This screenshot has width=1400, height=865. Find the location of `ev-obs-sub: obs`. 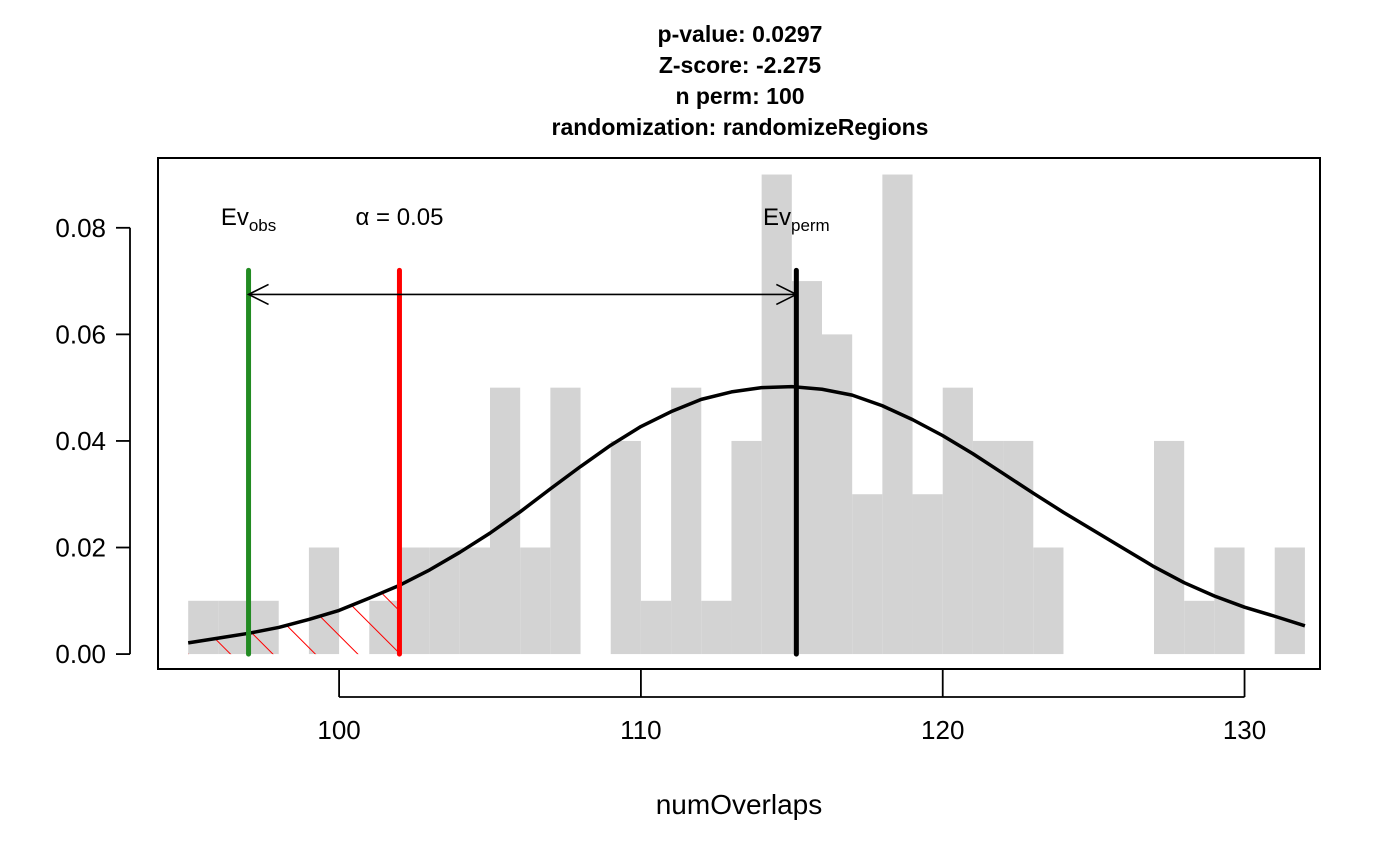

ev-obs-sub: obs is located at coordinates (262, 225).